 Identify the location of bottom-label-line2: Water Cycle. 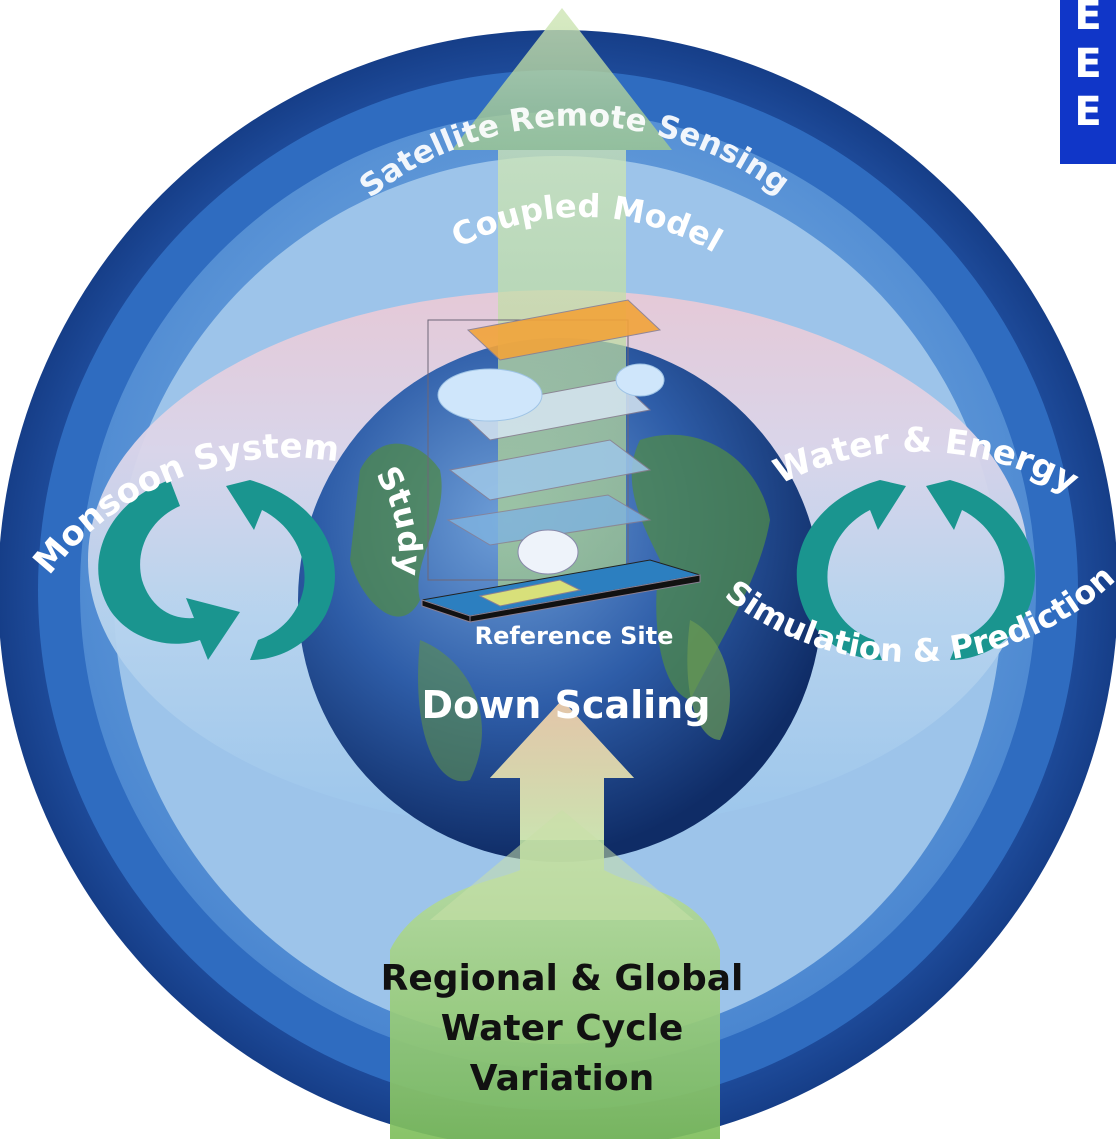
(562, 1028).